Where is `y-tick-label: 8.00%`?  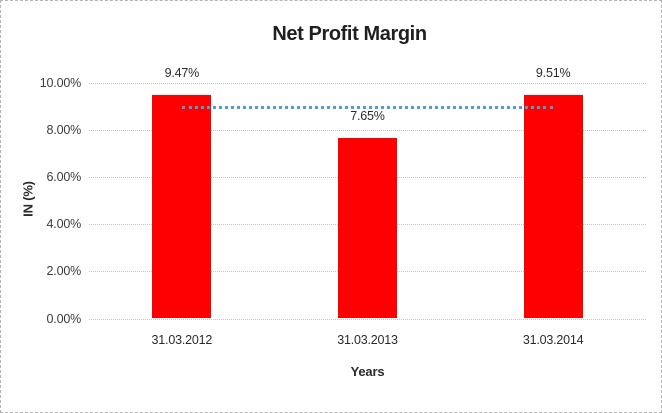
y-tick-label: 8.00% is located at coordinates (64, 130).